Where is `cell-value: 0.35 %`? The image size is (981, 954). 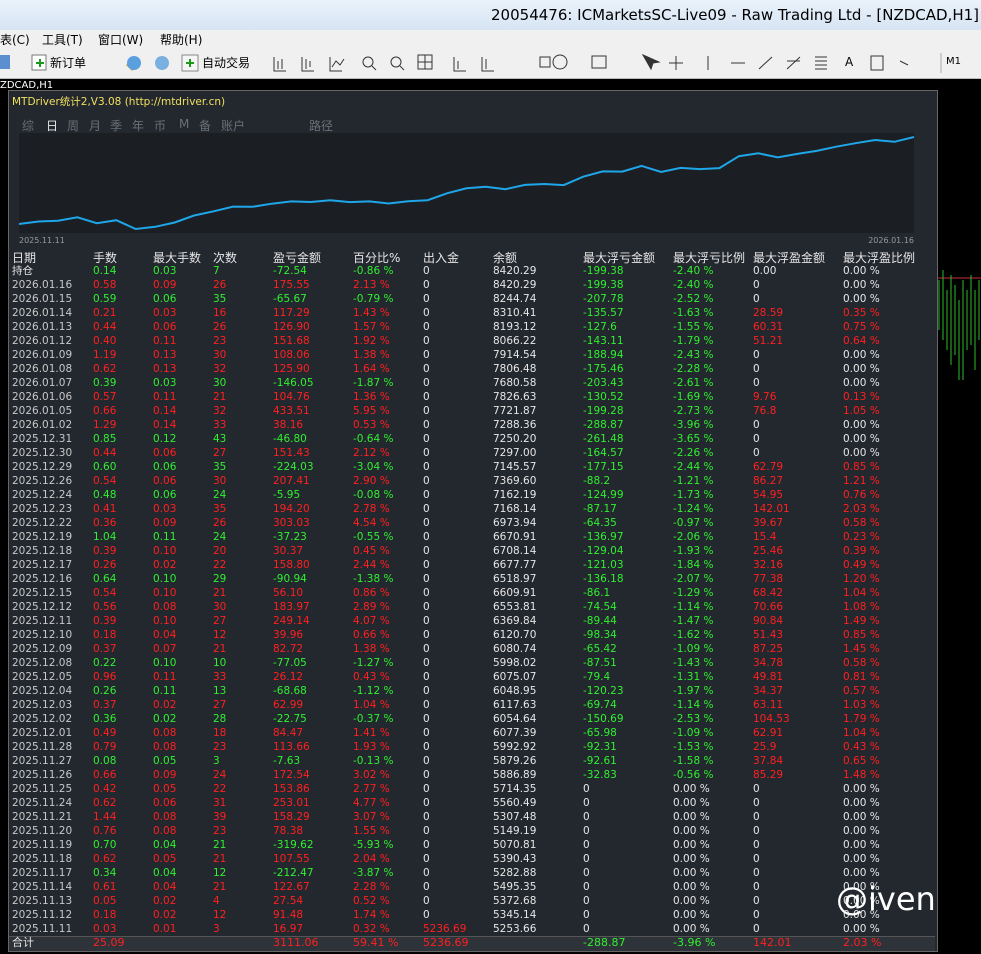 cell-value: 0.35 % is located at coordinates (861, 313).